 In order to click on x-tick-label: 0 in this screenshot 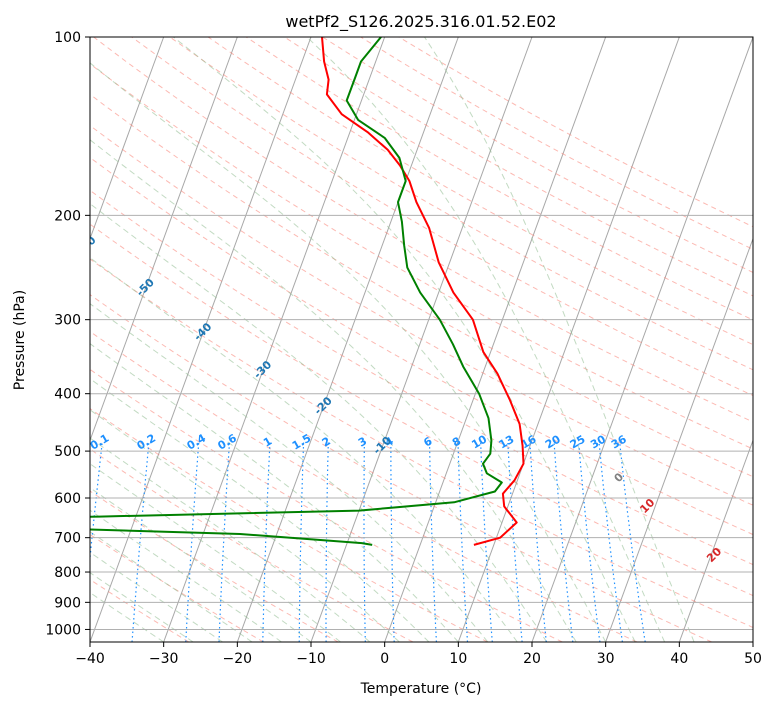, I will do `click(384, 659)`.